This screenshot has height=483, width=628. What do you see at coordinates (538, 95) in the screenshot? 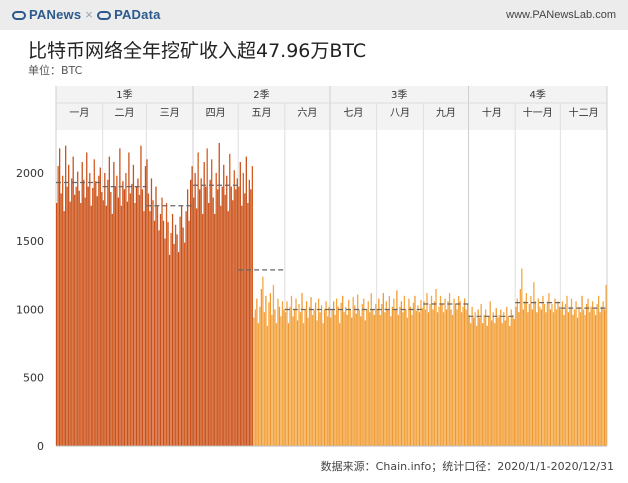
I see `quarter-label: 4季` at bounding box center [538, 95].